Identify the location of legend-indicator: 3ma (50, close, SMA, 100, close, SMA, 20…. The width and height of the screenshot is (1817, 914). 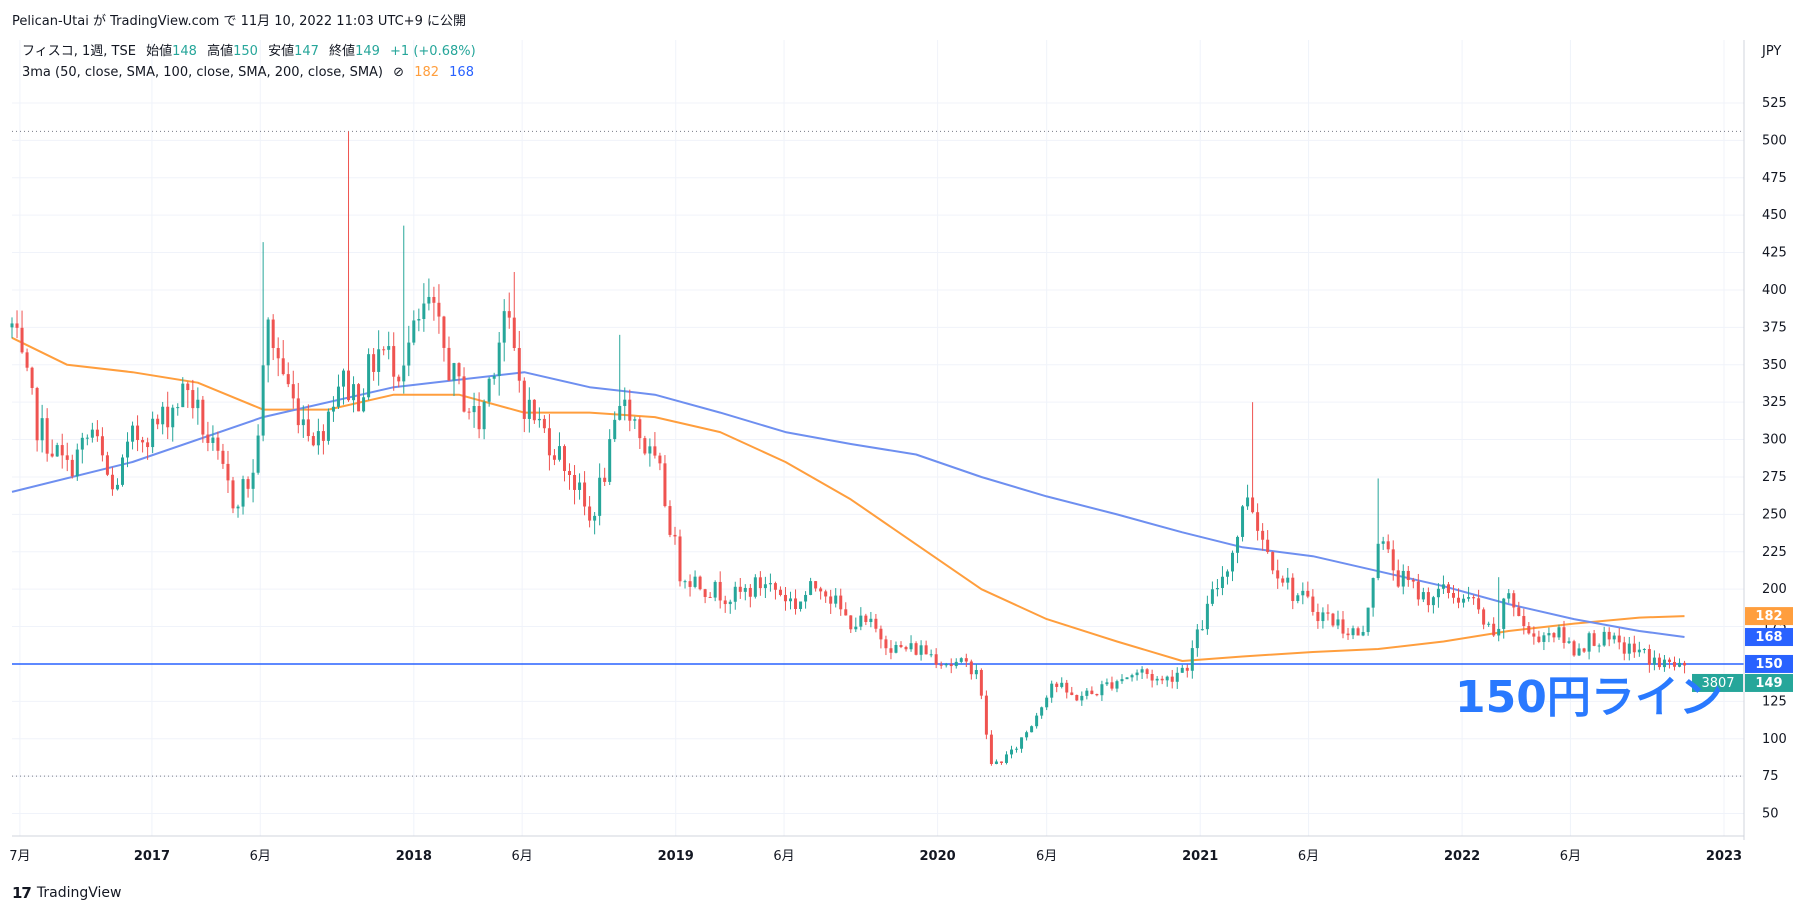
(202, 72).